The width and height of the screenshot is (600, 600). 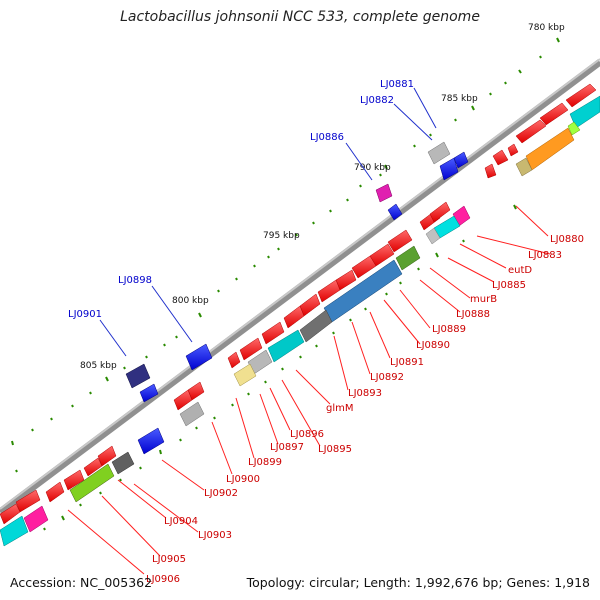 What do you see at coordinates (459, 99) in the screenshot?
I see `scale-label: 785 kbp` at bounding box center [459, 99].